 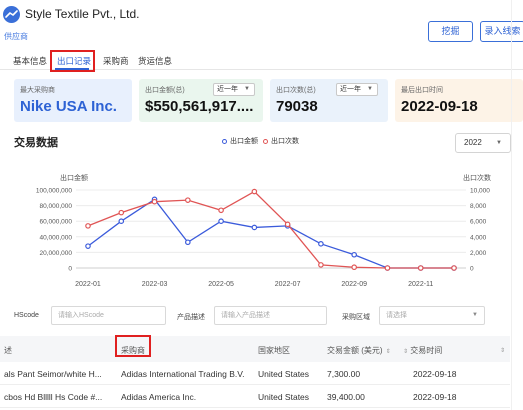 I want to click on y-left-tick-label: 40,000,000, so click(x=55, y=237).